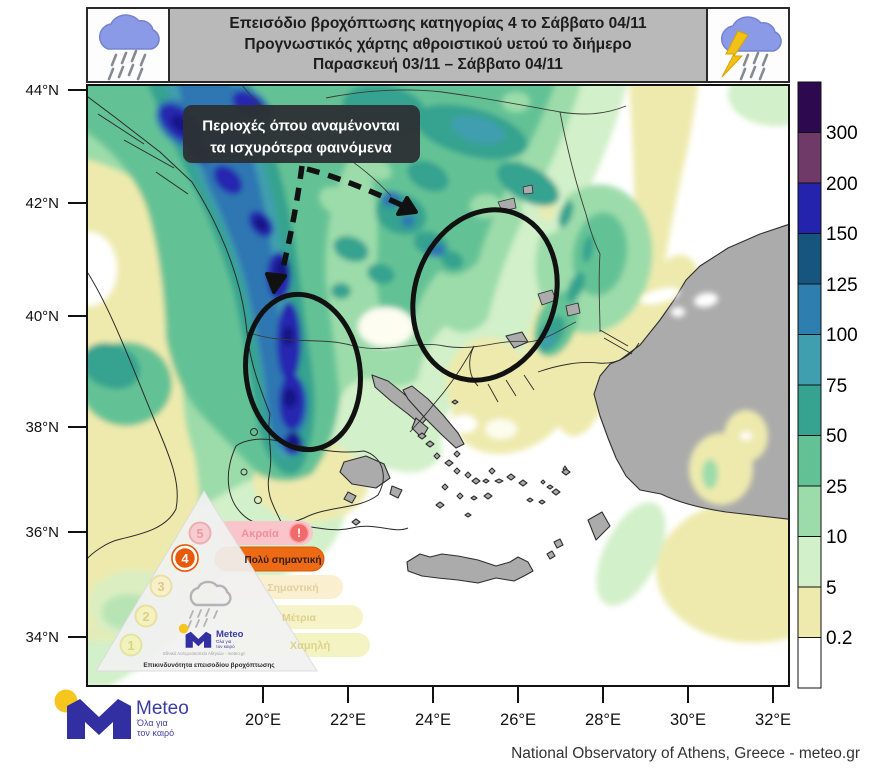  What do you see at coordinates (204, 653) in the screenshot?
I see `svg-text:Εθνικό Αστεροσκοπείο Αθηνών -: Εθνικό Αστεροσκοπείο Αθηνών - meteo.gr` at bounding box center [204, 653].